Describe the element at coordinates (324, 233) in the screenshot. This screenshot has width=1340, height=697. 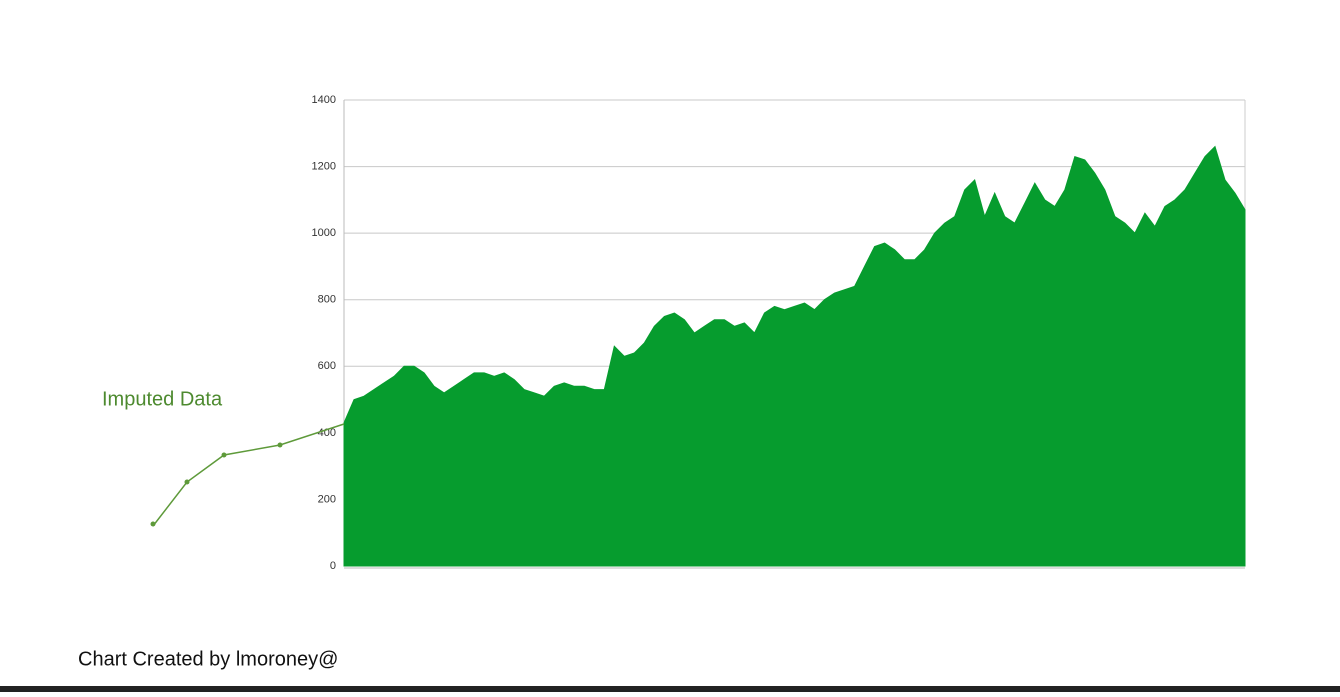
I see `y-tick-label: 1000` at that location.